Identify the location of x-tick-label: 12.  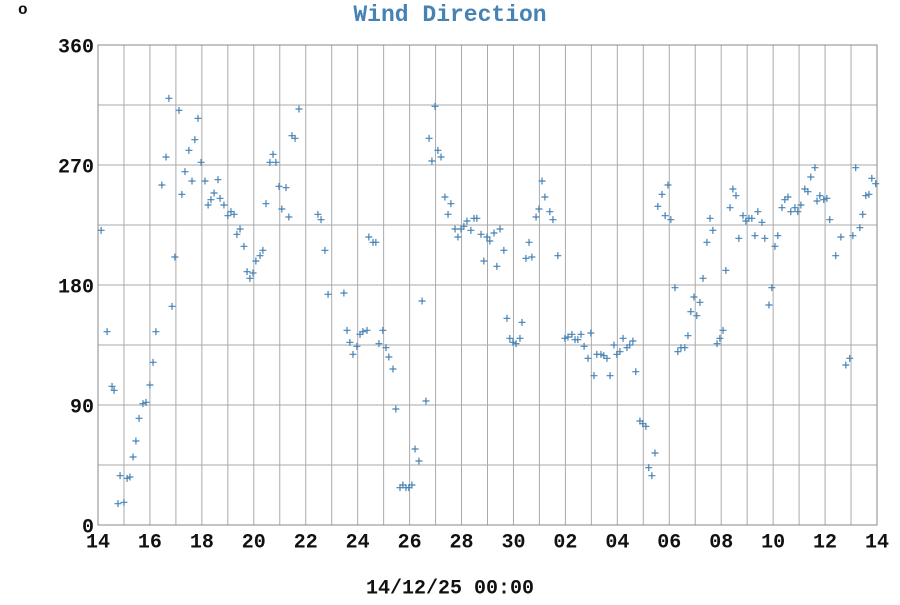
(825, 542).